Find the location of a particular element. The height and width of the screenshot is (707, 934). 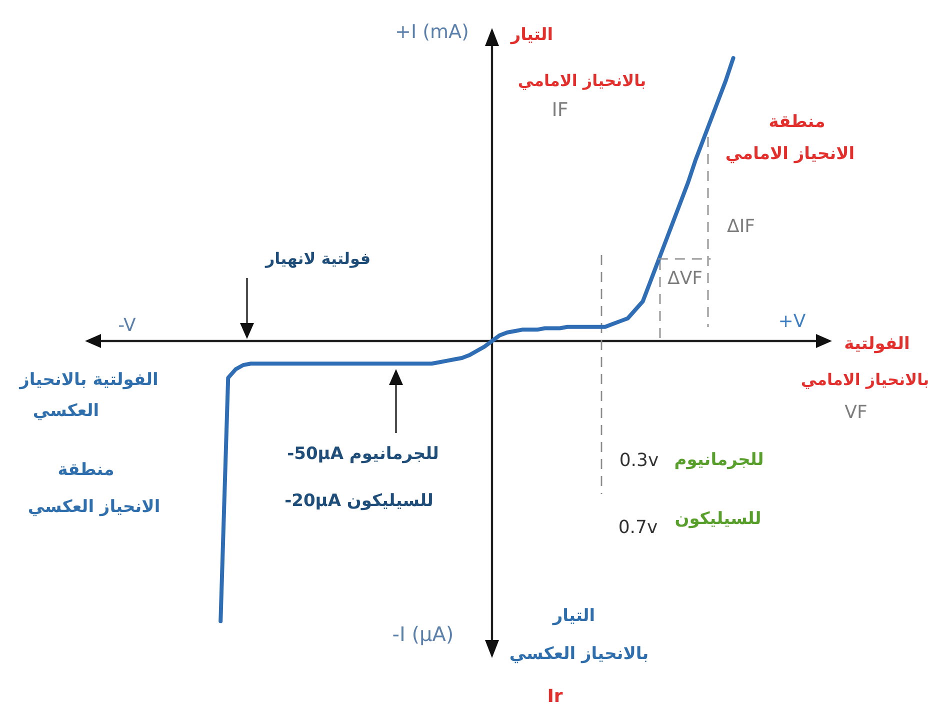

annotation: -50µA للجرمانيوم is located at coordinates (363, 454).